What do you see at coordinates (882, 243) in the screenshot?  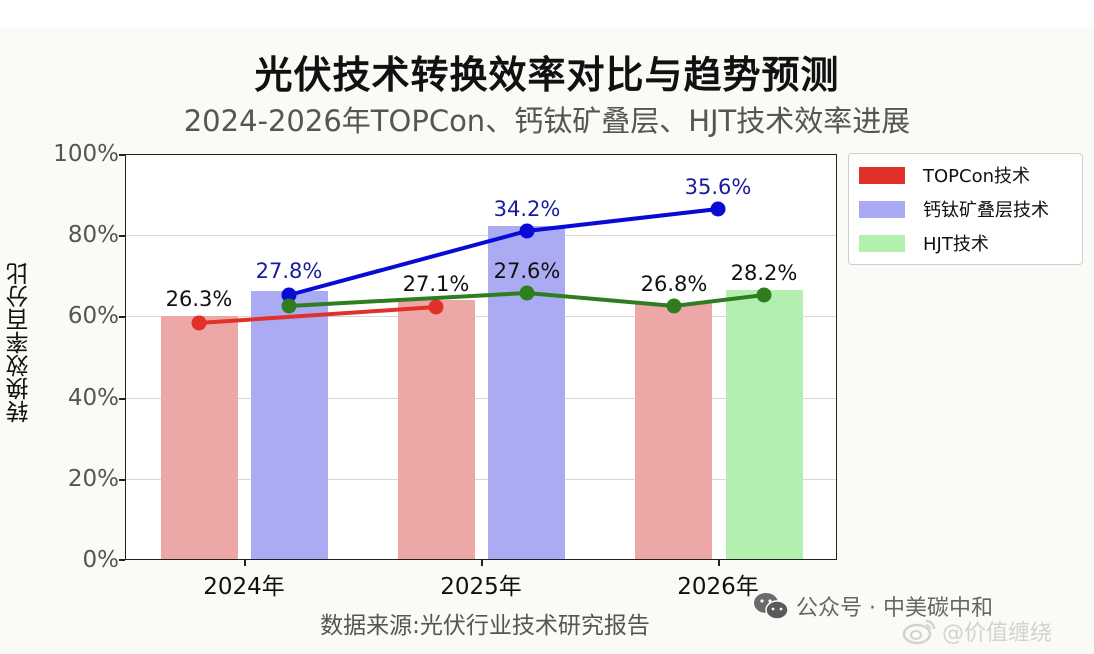 I see `legend-swatch-hjt` at bounding box center [882, 243].